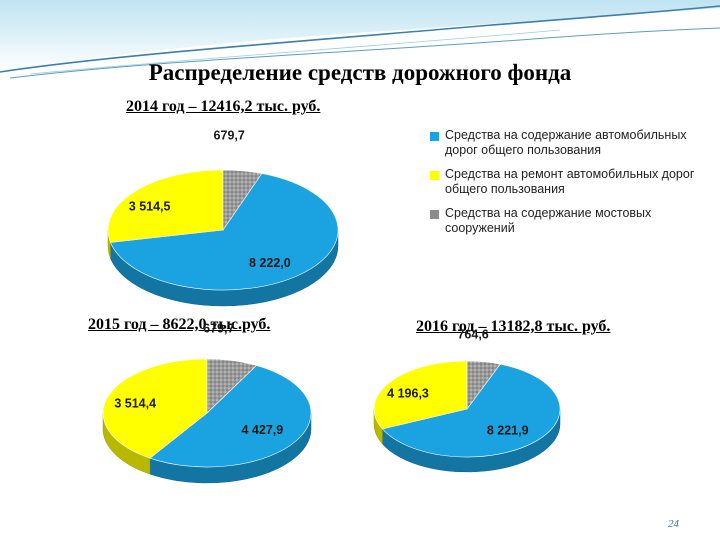 The width and height of the screenshot is (720, 540). What do you see at coordinates (673, 524) in the screenshot?
I see `page-number: 24` at bounding box center [673, 524].